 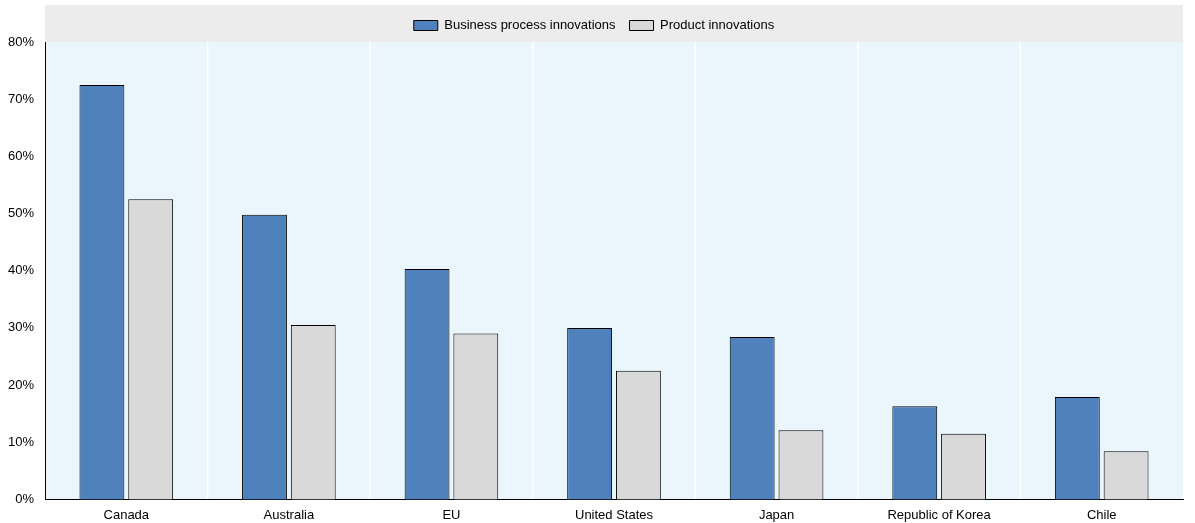 What do you see at coordinates (21, 384) in the screenshot?
I see `y-tick-label: 20%` at bounding box center [21, 384].